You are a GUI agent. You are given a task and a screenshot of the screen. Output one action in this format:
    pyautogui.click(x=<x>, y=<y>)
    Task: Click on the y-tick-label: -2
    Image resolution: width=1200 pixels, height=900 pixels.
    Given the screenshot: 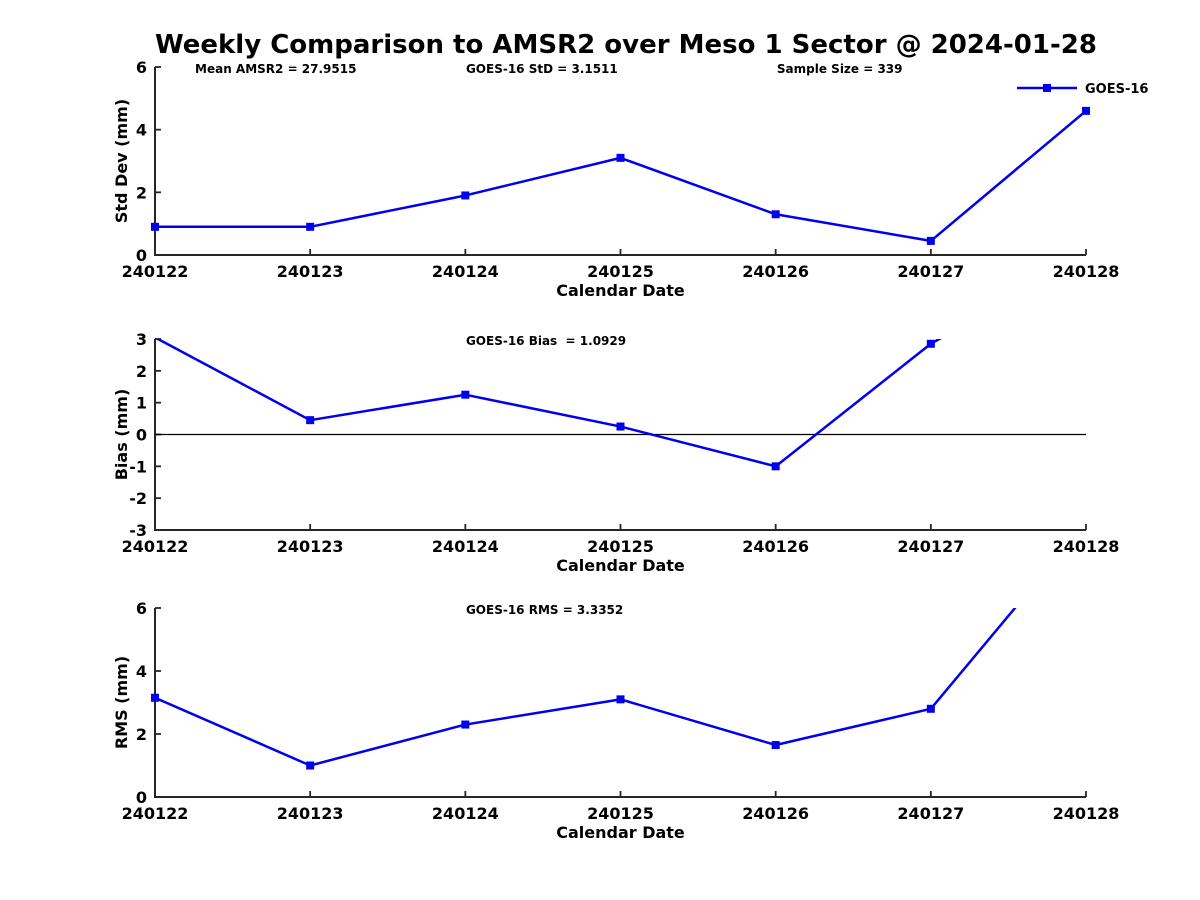 What is the action you would take?
    pyautogui.click(x=138, y=498)
    